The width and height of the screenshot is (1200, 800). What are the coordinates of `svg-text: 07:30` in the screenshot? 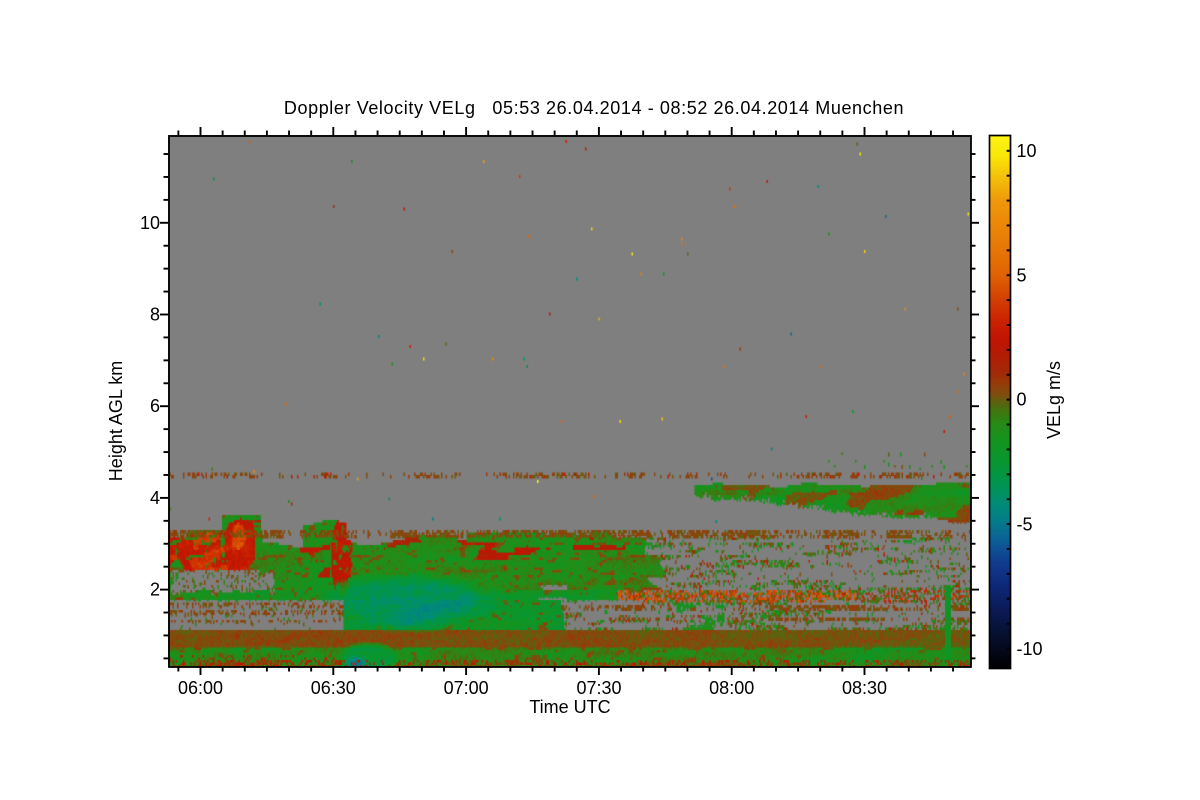 It's located at (598, 688).